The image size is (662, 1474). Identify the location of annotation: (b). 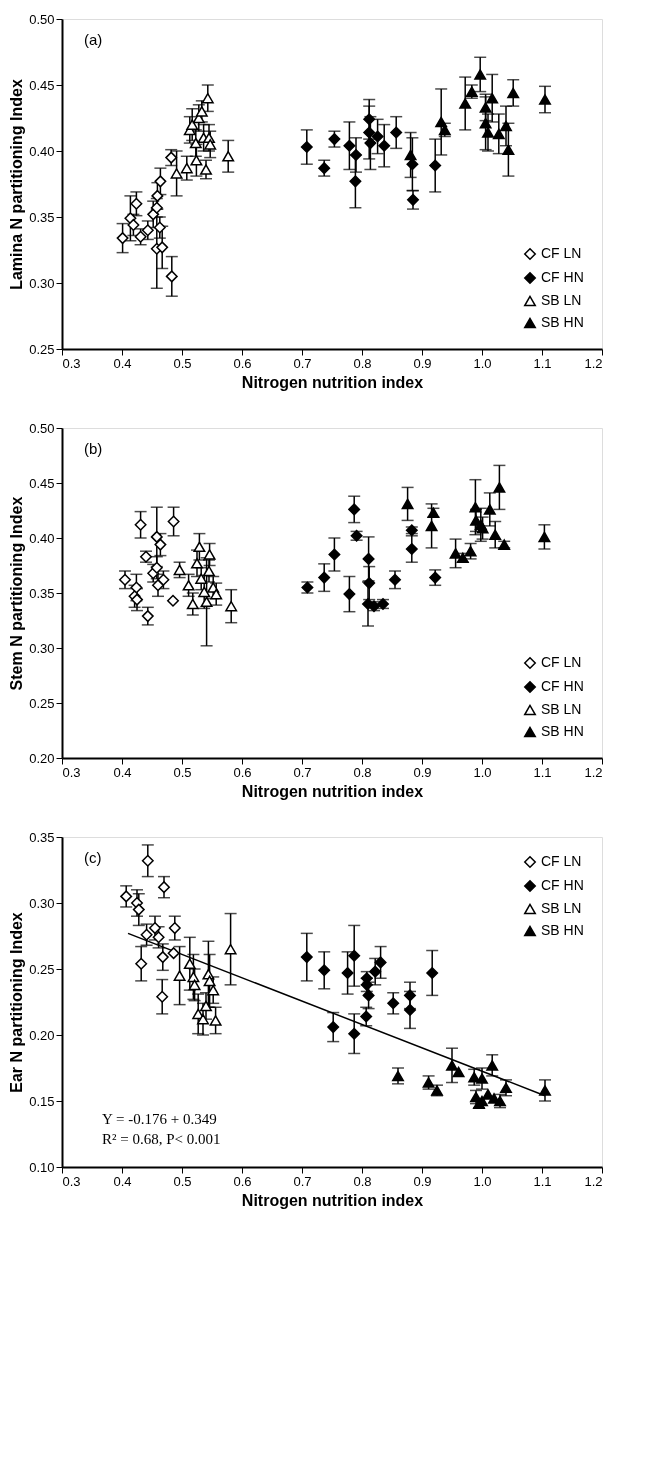
(93, 448).